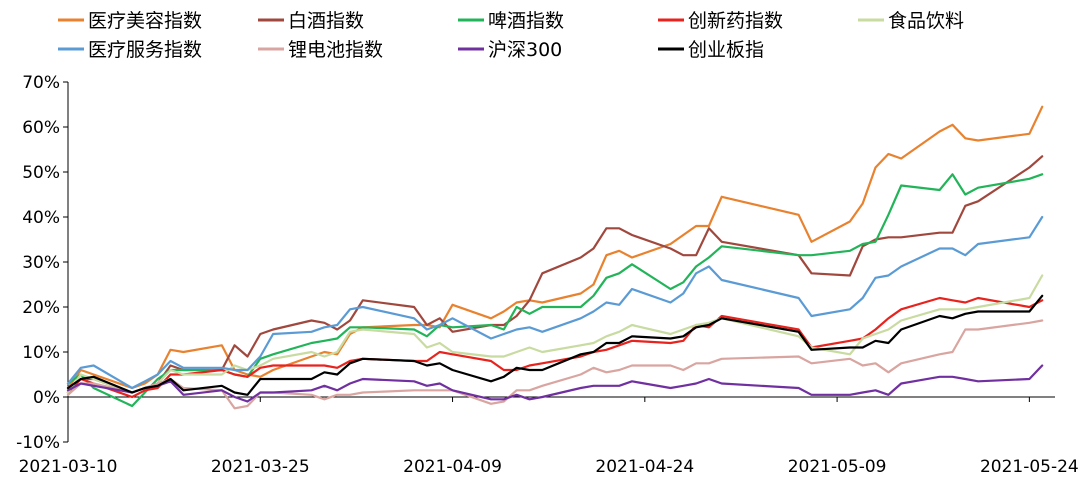 This screenshot has height=489, width=1080. I want to click on legend-label: 创业板指, so click(726, 50).